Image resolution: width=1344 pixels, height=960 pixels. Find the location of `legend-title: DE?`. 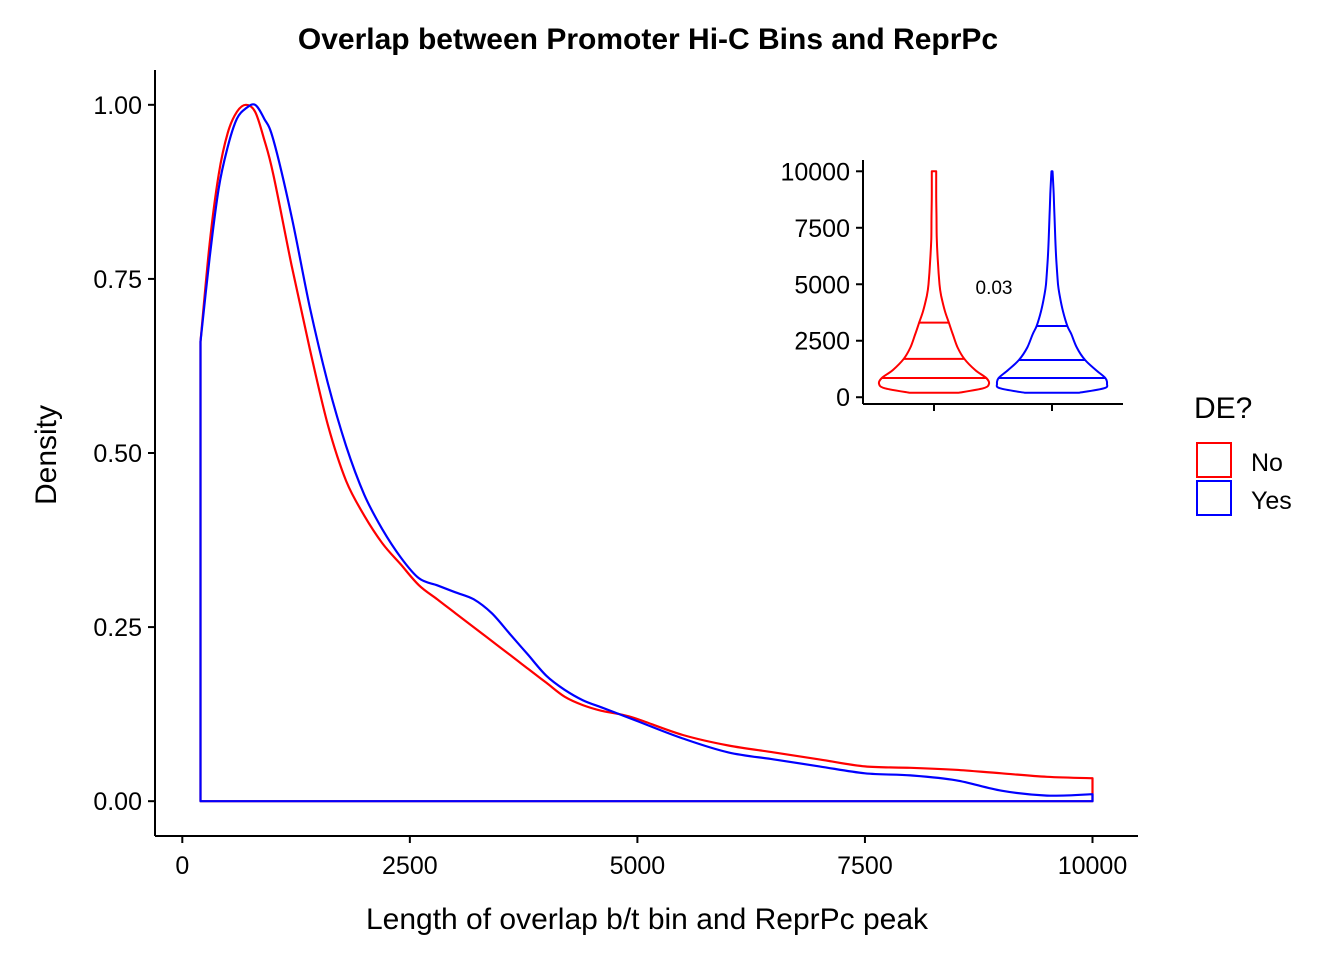

legend-title: DE? is located at coordinates (1223, 408).